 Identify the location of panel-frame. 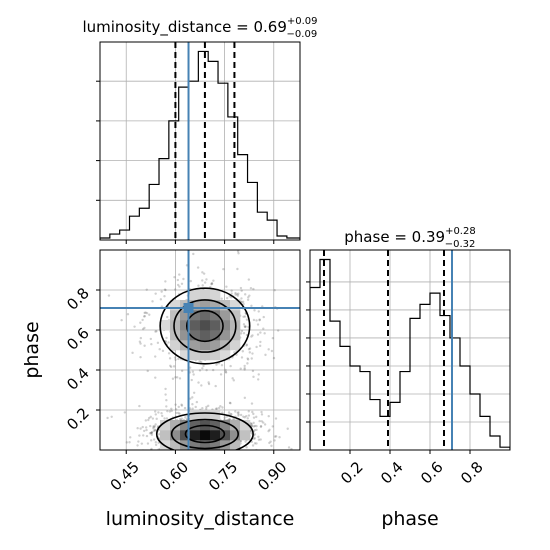
(410, 350).